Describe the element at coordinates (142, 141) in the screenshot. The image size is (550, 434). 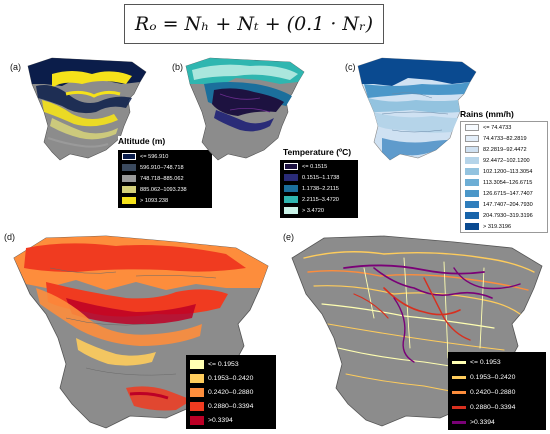
I see `legend-title-altitude: Altitude (m)` at that location.